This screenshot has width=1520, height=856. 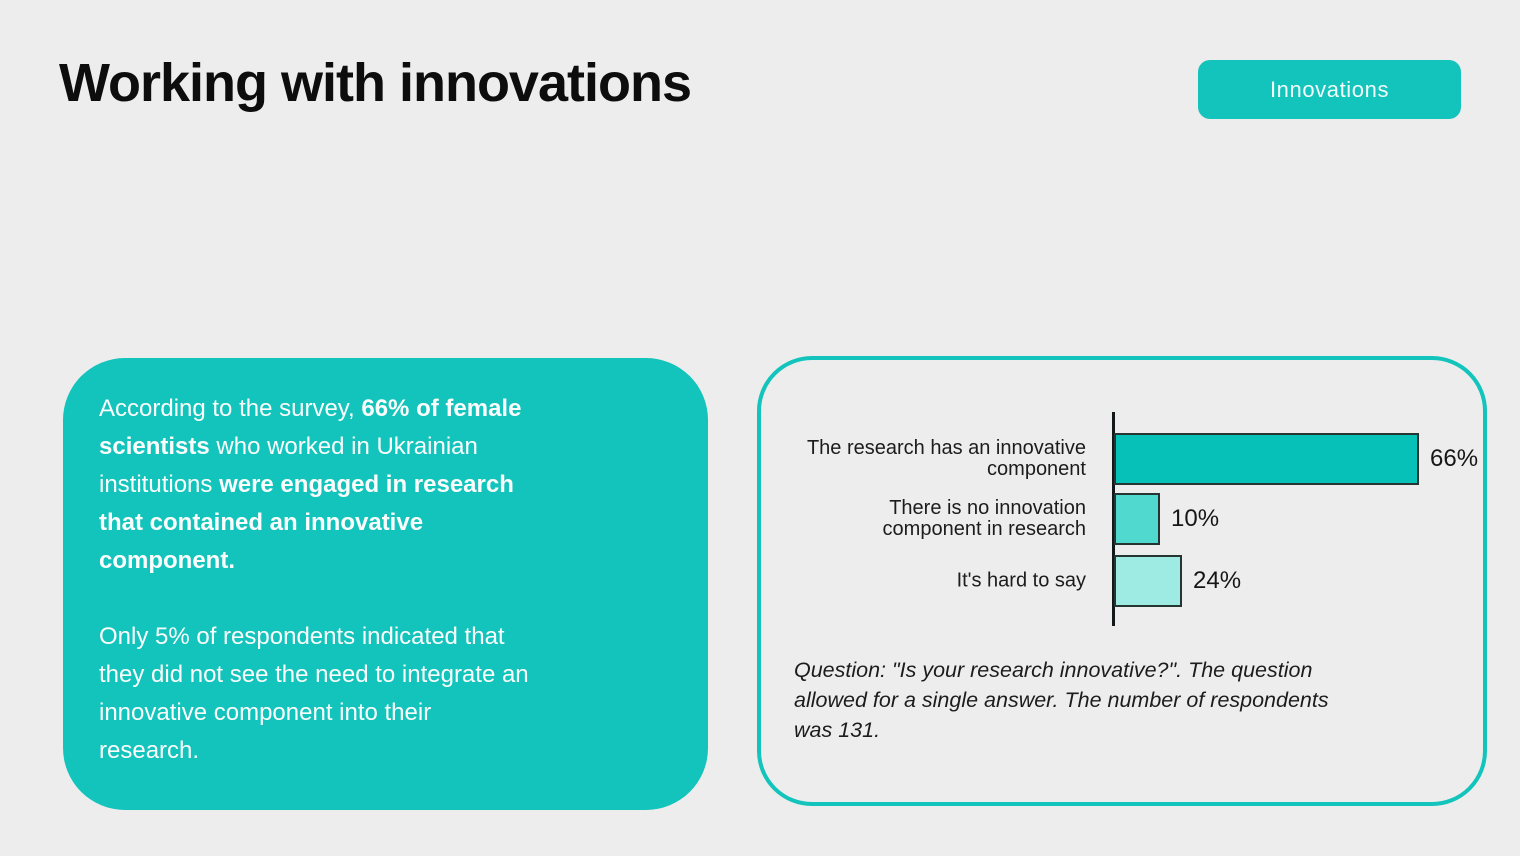 I want to click on chart-row: It's hard to say 24%, so click(x=1122, y=581).